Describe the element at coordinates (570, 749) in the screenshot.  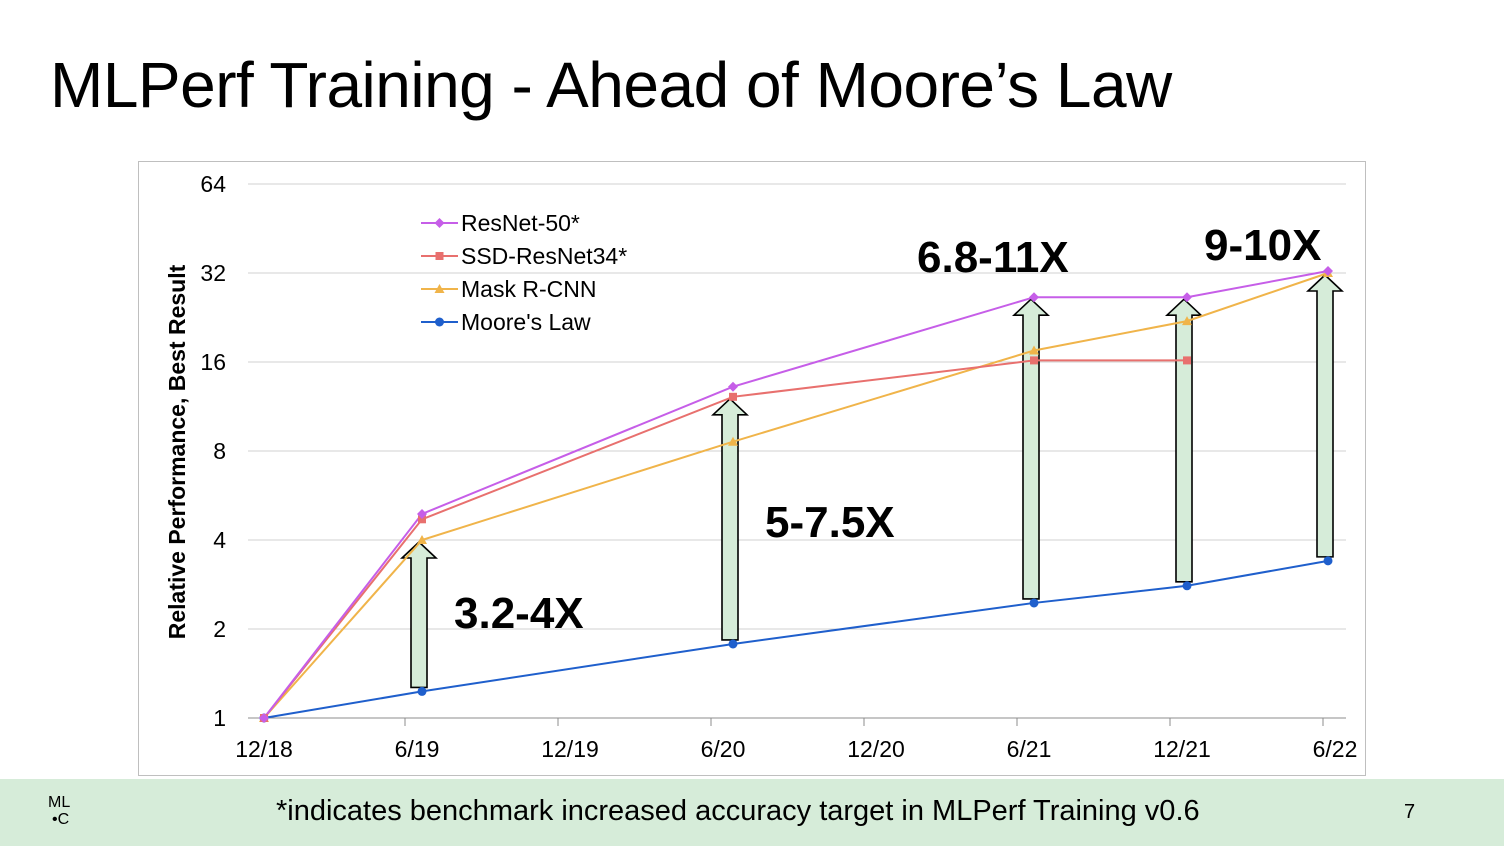
I see `x-tick-label: 12/19` at that location.